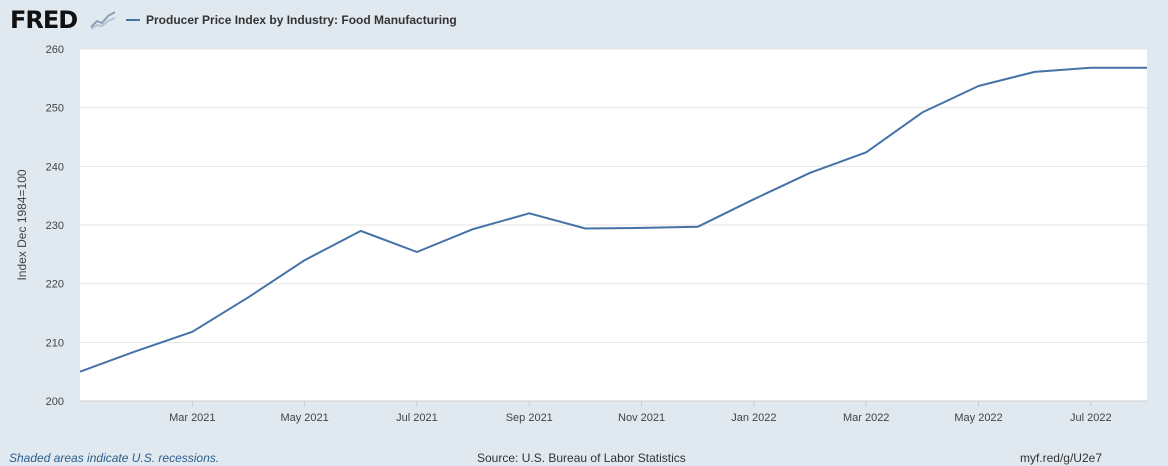 The width and height of the screenshot is (1168, 466). Describe the element at coordinates (55, 285) in the screenshot. I see `y-tick-label: 220` at that location.